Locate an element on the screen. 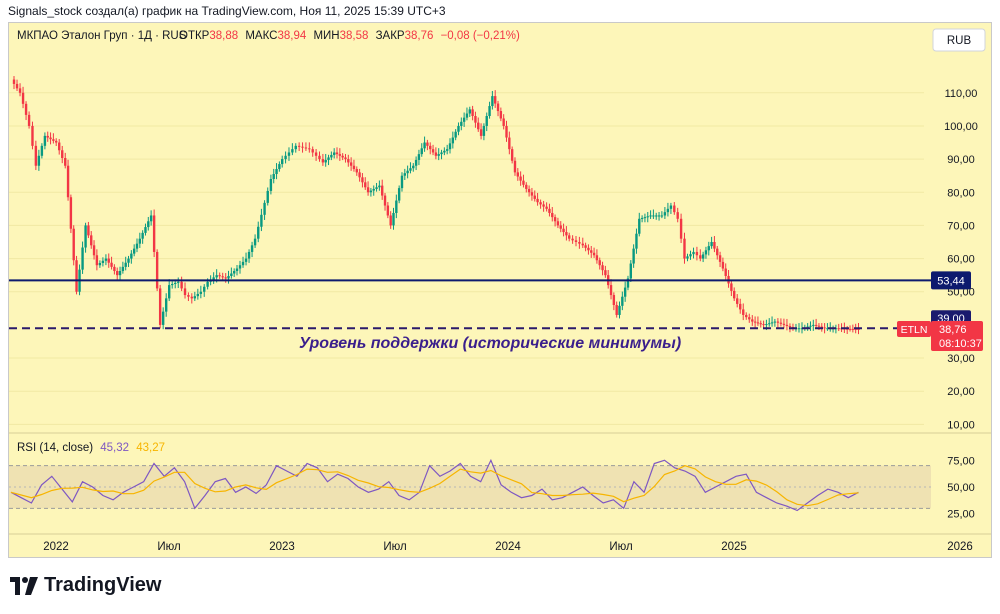 This screenshot has width=1000, height=614. price-tick-label: 70,00 is located at coordinates (961, 226).